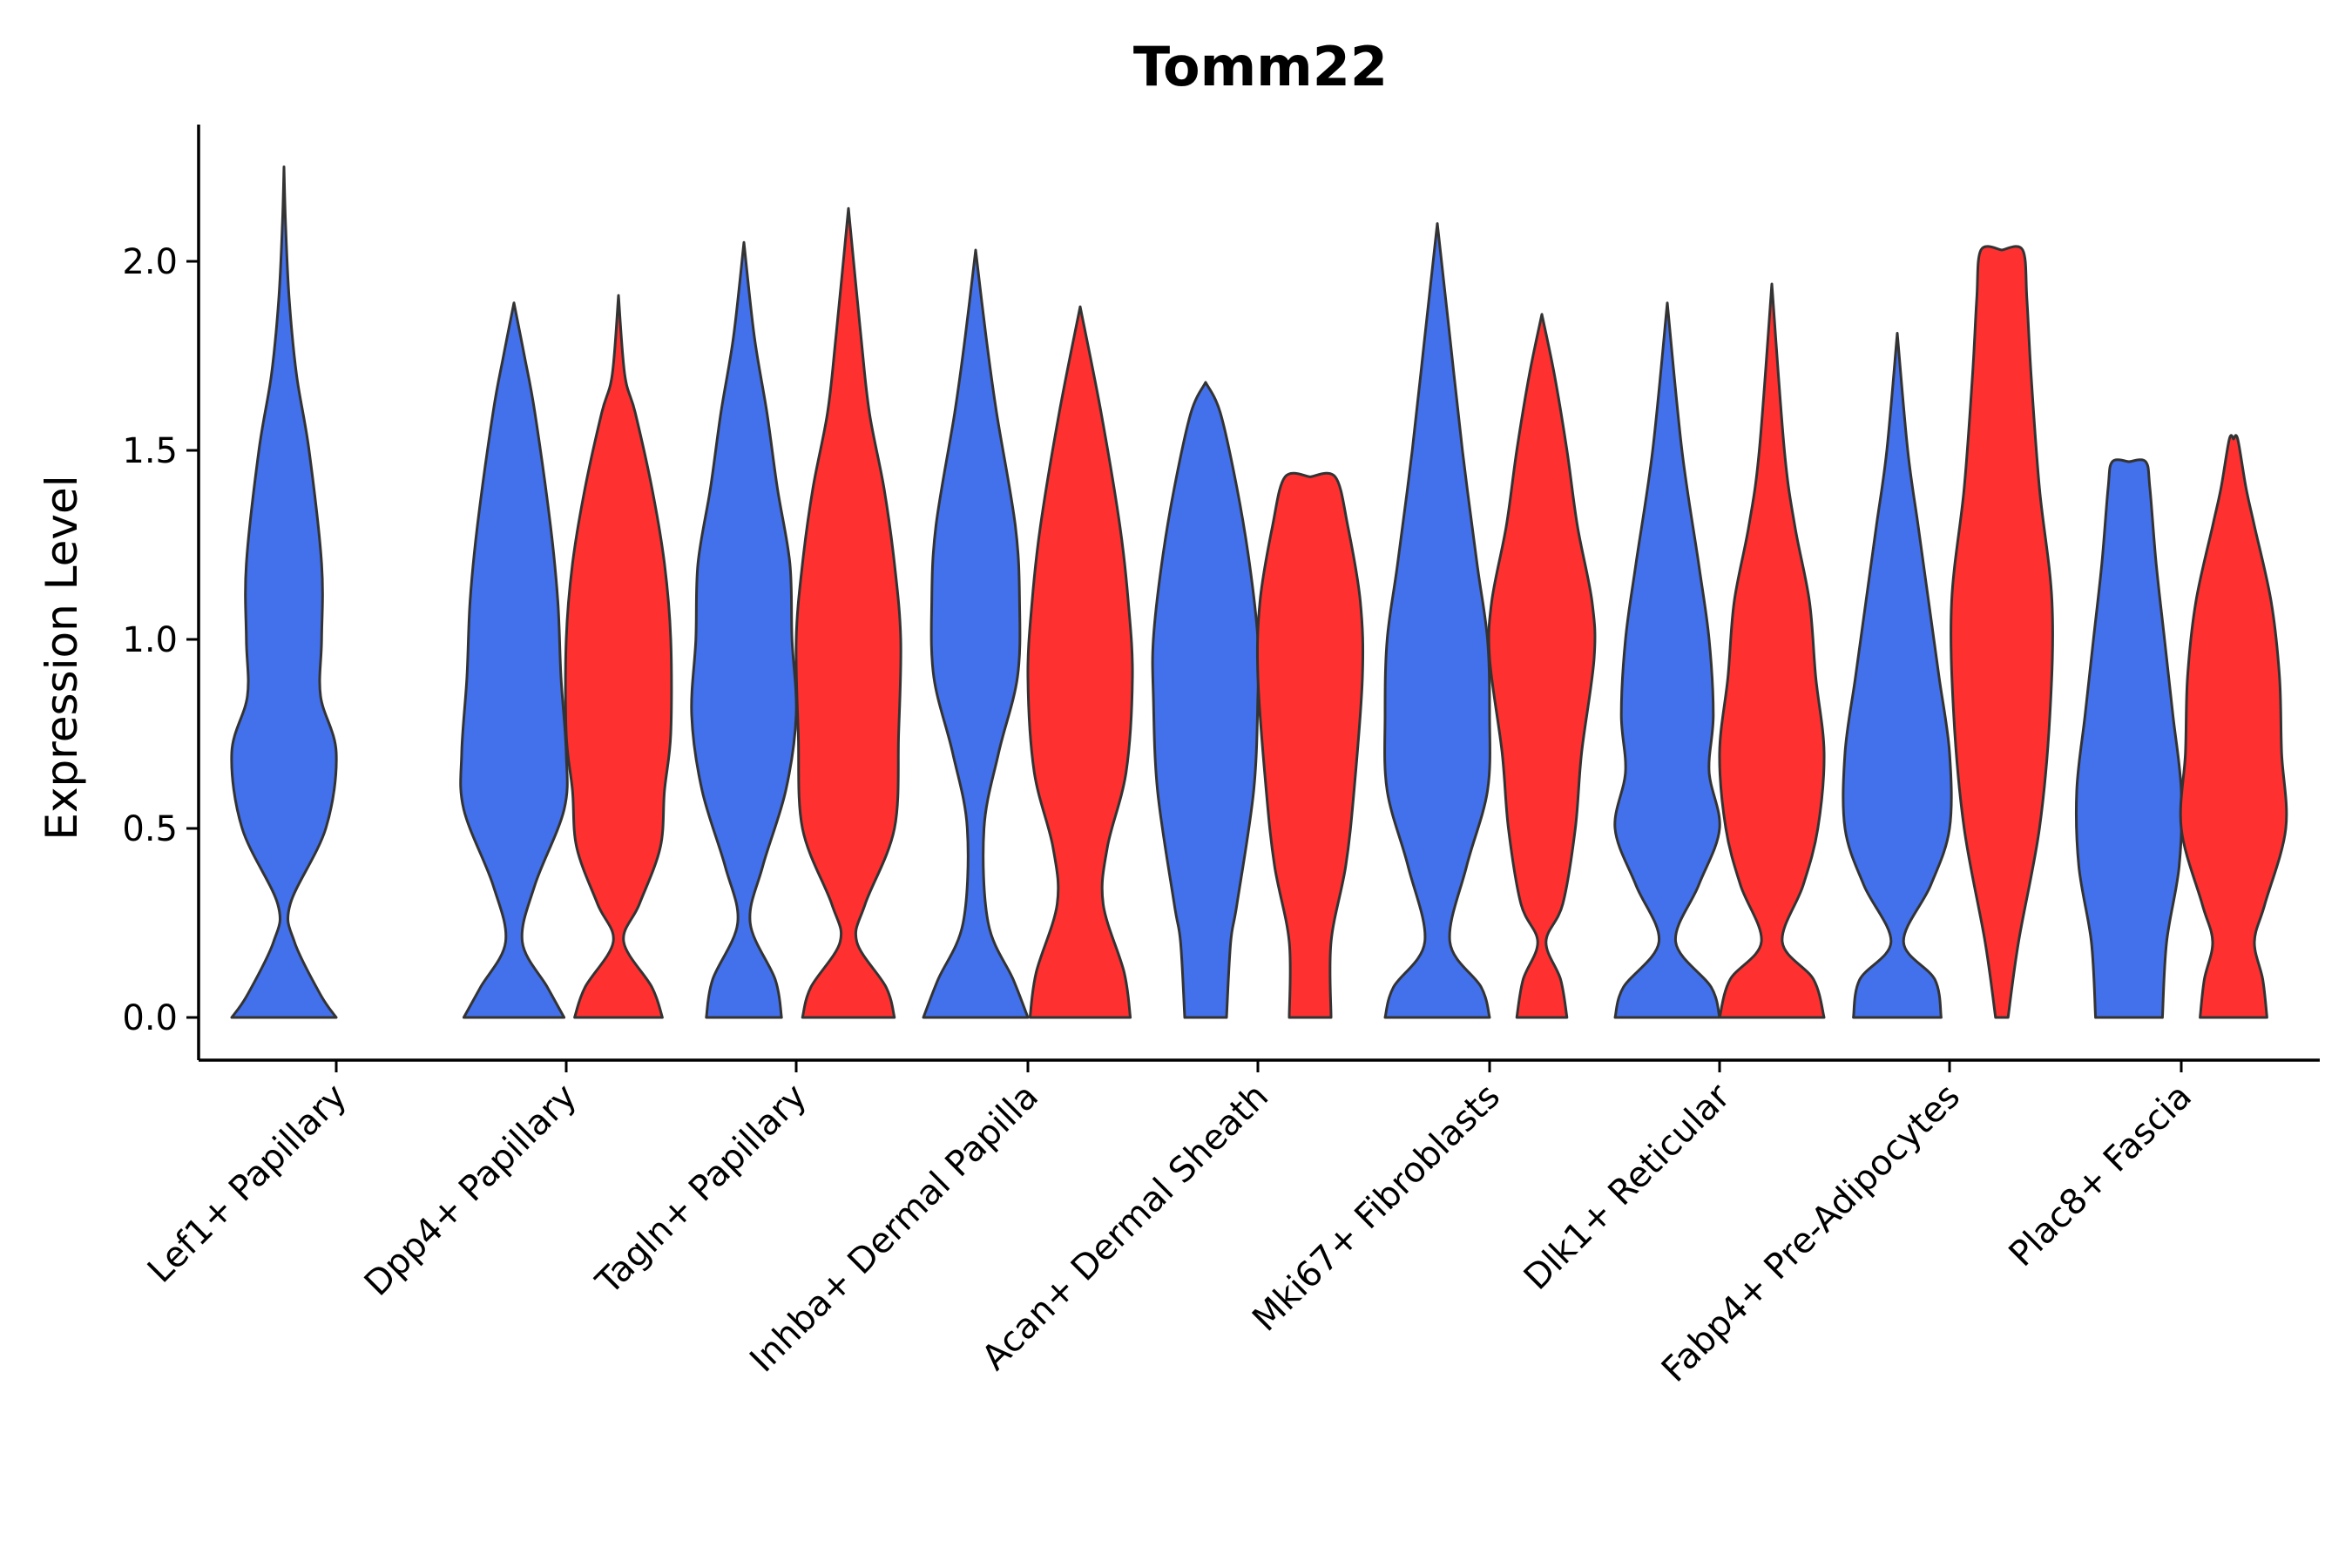 This screenshot has width=2352, height=1568. I want to click on y-tick-label: 1.5, so click(150, 451).